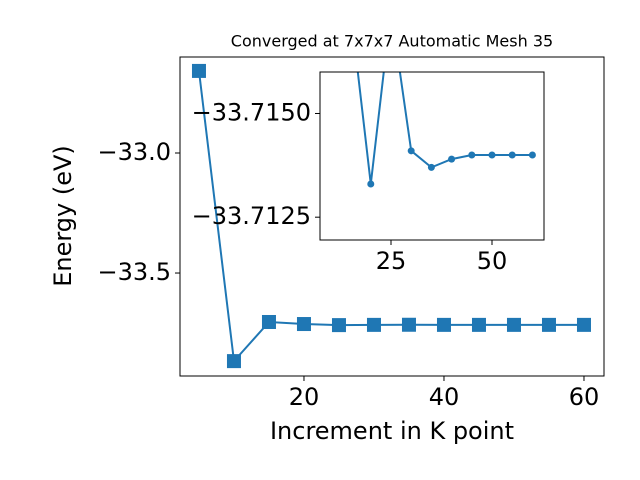 This screenshot has height=480, width=640. What do you see at coordinates (444, 397) in the screenshot?
I see `x-tick-label: 40` at bounding box center [444, 397].